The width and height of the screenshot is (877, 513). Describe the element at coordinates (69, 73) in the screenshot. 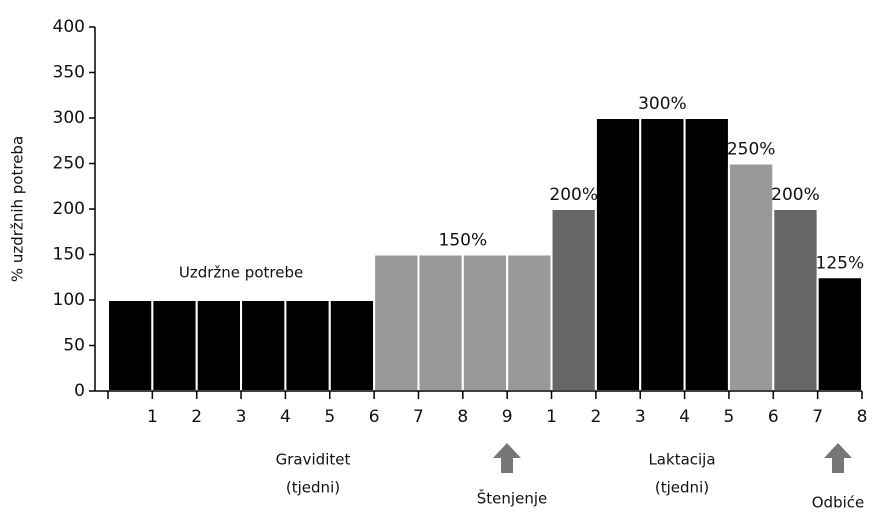

I see `y-tick-label: 350` at that location.